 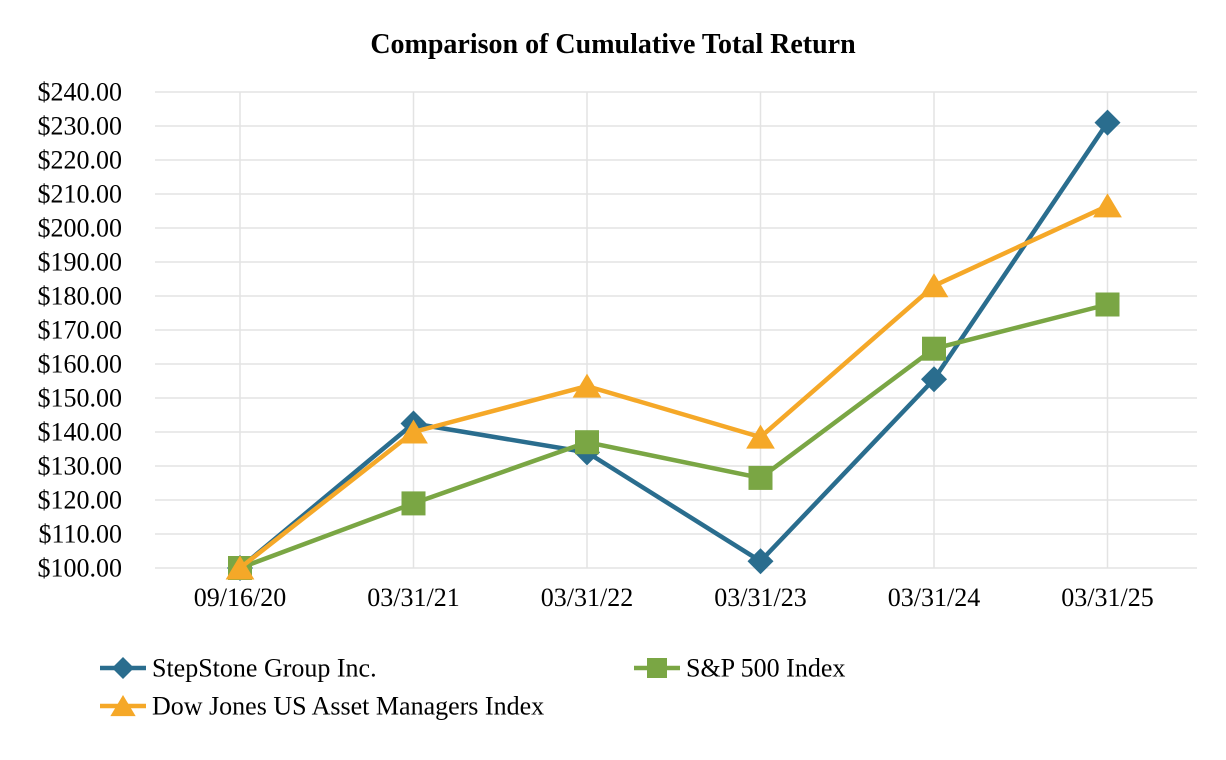 I want to click on y-tick-label: $170.00, so click(x=80, y=330).